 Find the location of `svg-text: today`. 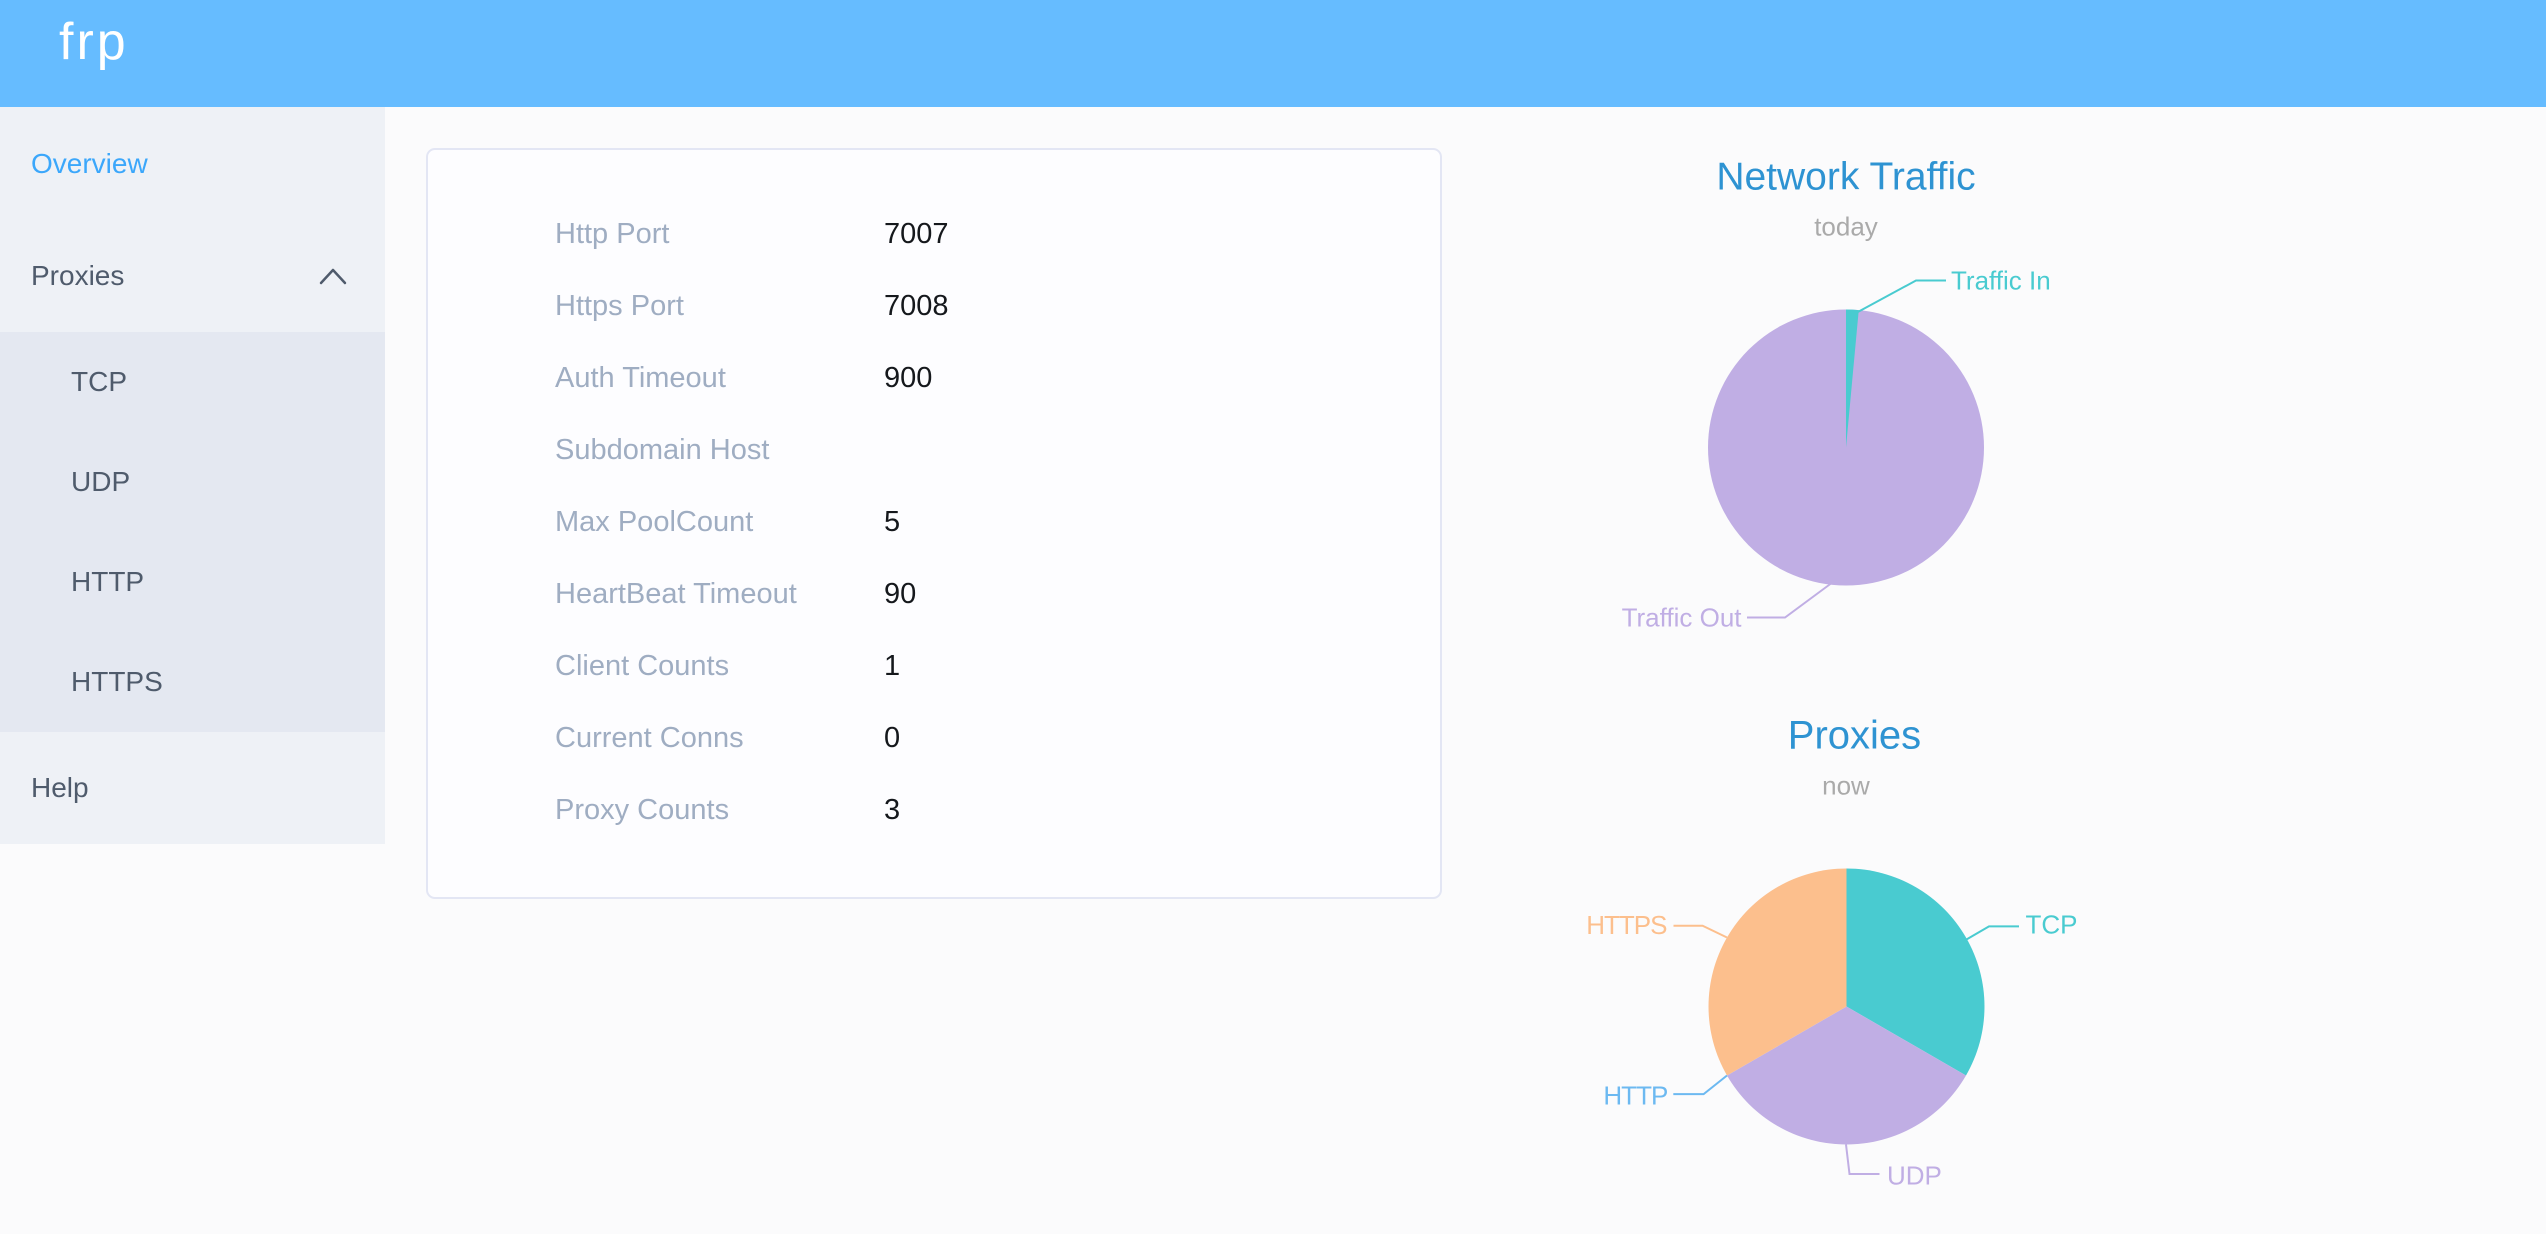

svg-text: today is located at coordinates (1846, 227).